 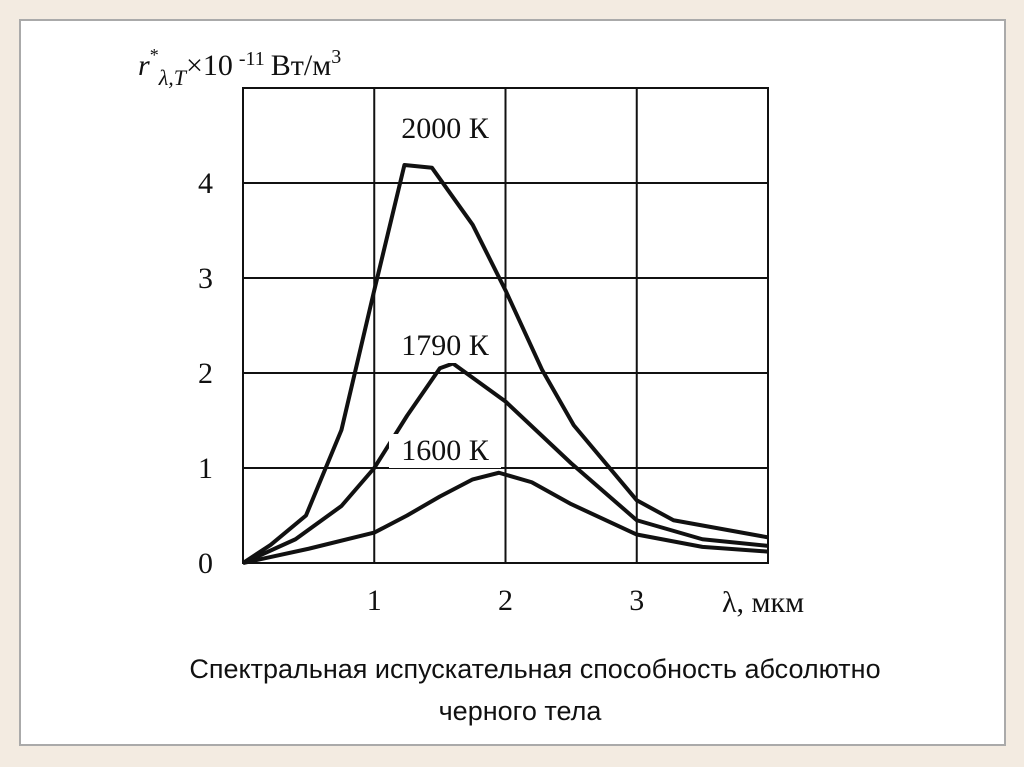 What do you see at coordinates (505, 600) in the screenshot?
I see `x-tick-label: 2` at bounding box center [505, 600].